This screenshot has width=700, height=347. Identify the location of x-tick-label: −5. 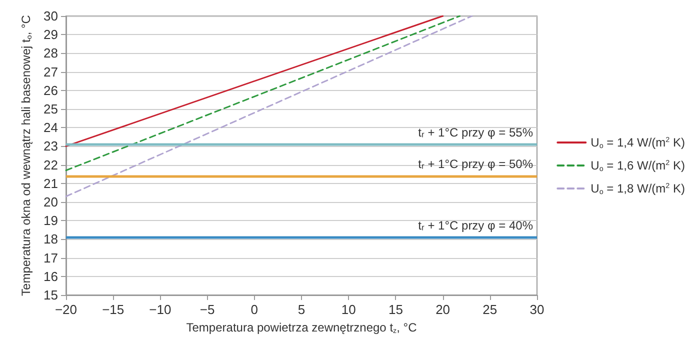
(207, 309).